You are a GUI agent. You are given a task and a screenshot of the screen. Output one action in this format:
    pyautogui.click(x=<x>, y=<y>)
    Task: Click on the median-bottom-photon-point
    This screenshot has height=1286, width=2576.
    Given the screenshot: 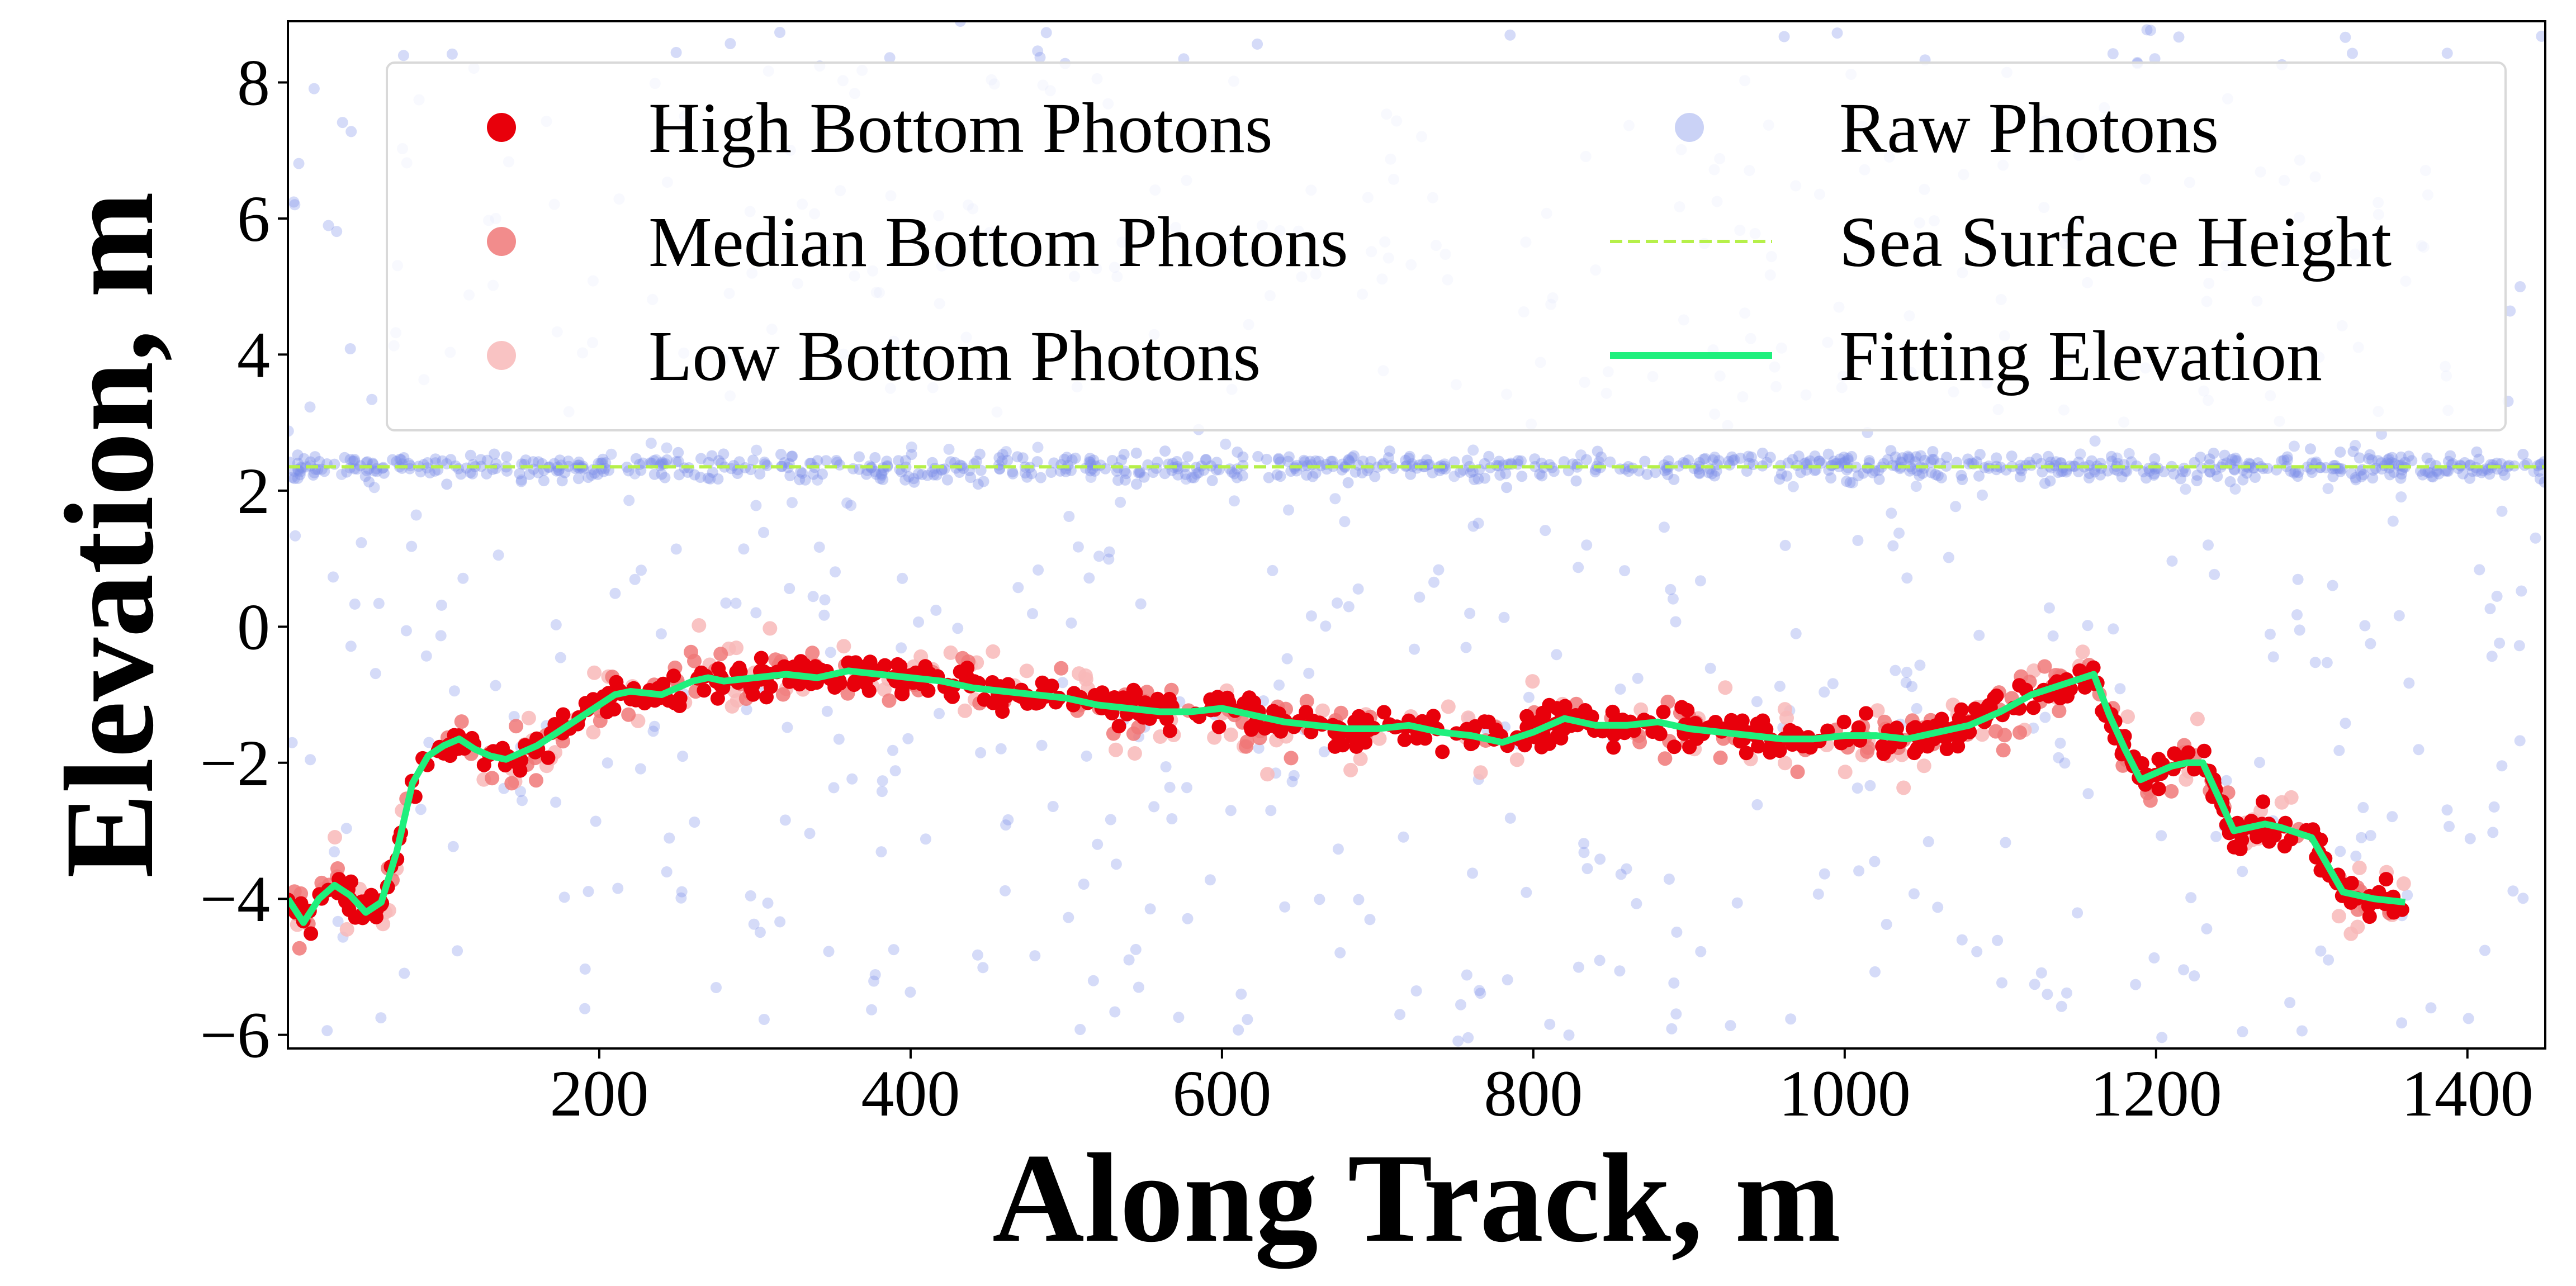 What is the action you would take?
    pyautogui.click(x=337, y=868)
    